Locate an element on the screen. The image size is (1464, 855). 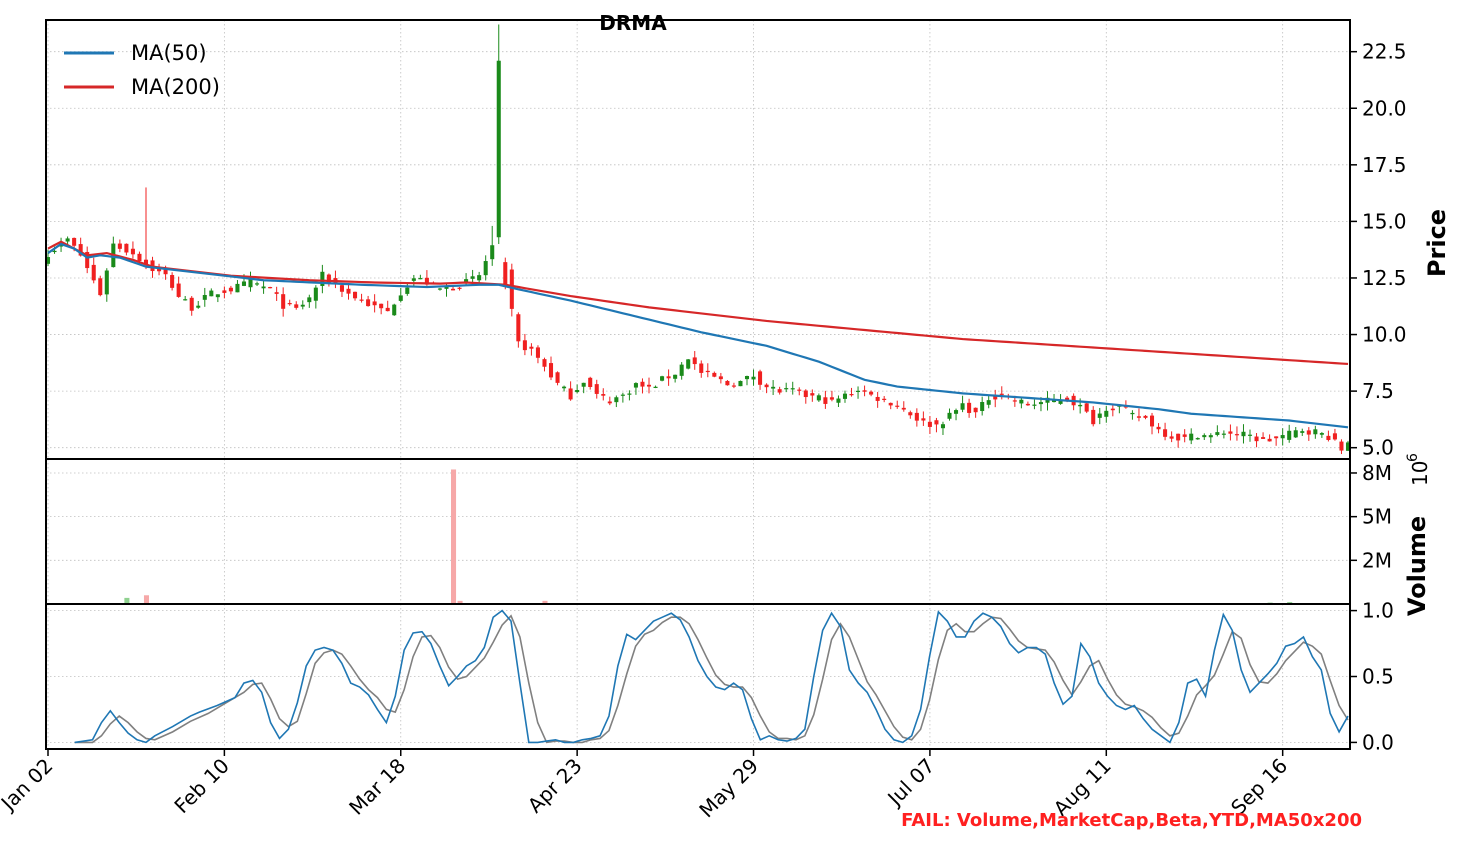
volume-bars is located at coordinates (708, 536).